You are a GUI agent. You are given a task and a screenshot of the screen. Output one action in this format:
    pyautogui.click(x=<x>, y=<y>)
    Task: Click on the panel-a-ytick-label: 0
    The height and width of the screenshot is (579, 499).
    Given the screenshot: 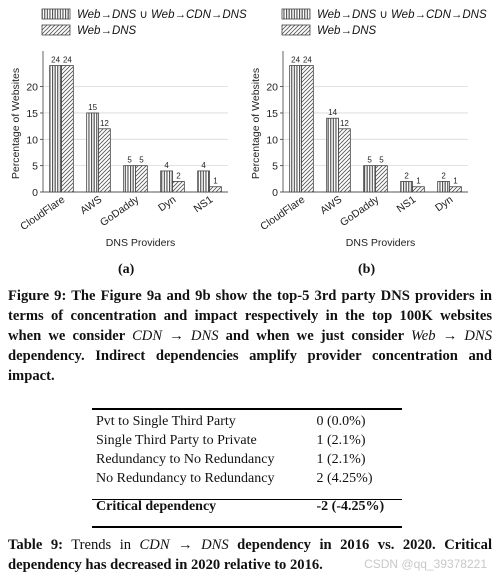 What is the action you would take?
    pyautogui.click(x=35, y=193)
    